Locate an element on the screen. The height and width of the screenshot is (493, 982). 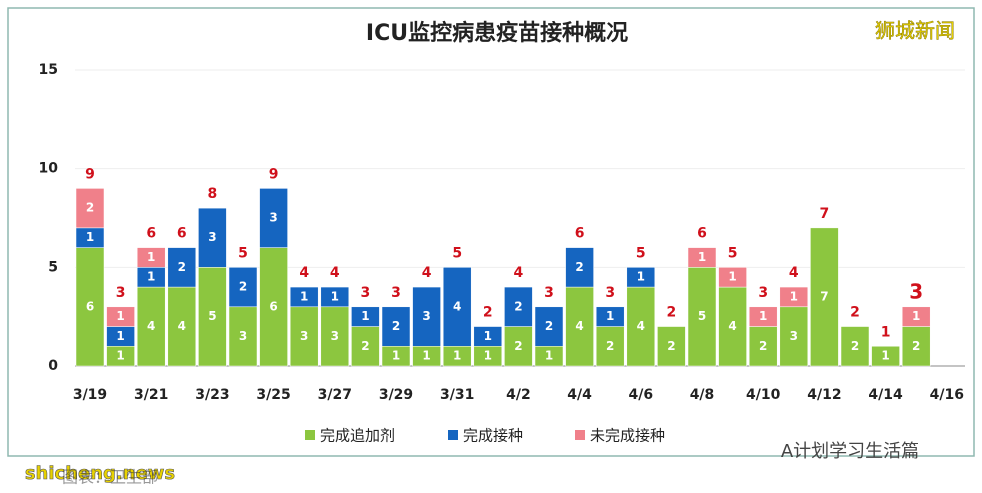
x-tick-label: 4/10 is located at coordinates (763, 395).